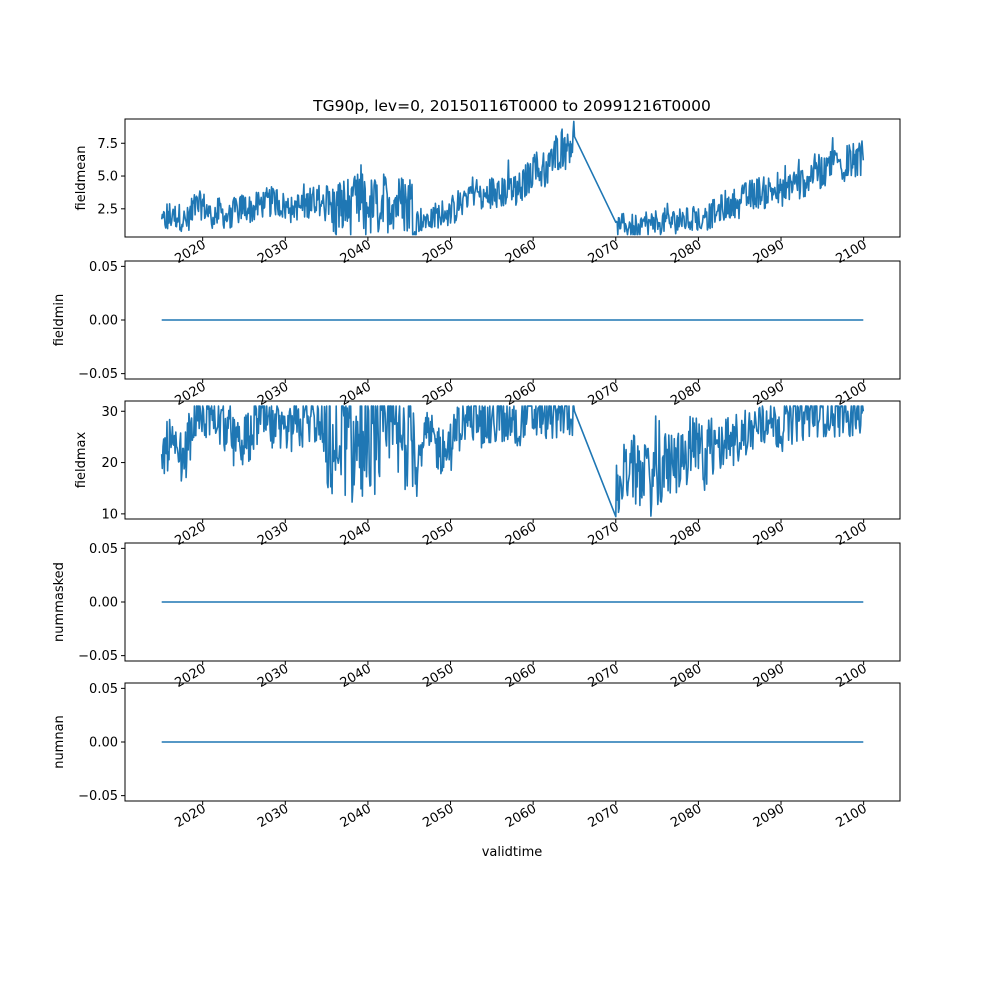 The height and width of the screenshot is (1000, 1000). What do you see at coordinates (103, 267) in the screenshot?
I see `fieldmin-ytick-label: 0.05` at bounding box center [103, 267].